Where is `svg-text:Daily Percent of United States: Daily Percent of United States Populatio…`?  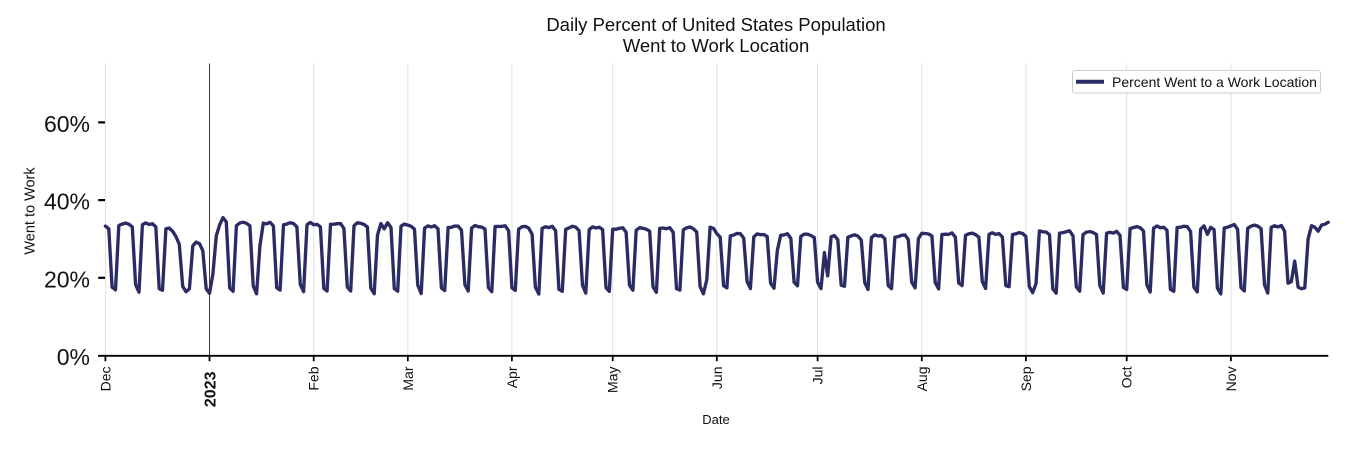 svg-text:Daily Percent of United States: Daily Percent of United States Populatio… is located at coordinates (715, 24).